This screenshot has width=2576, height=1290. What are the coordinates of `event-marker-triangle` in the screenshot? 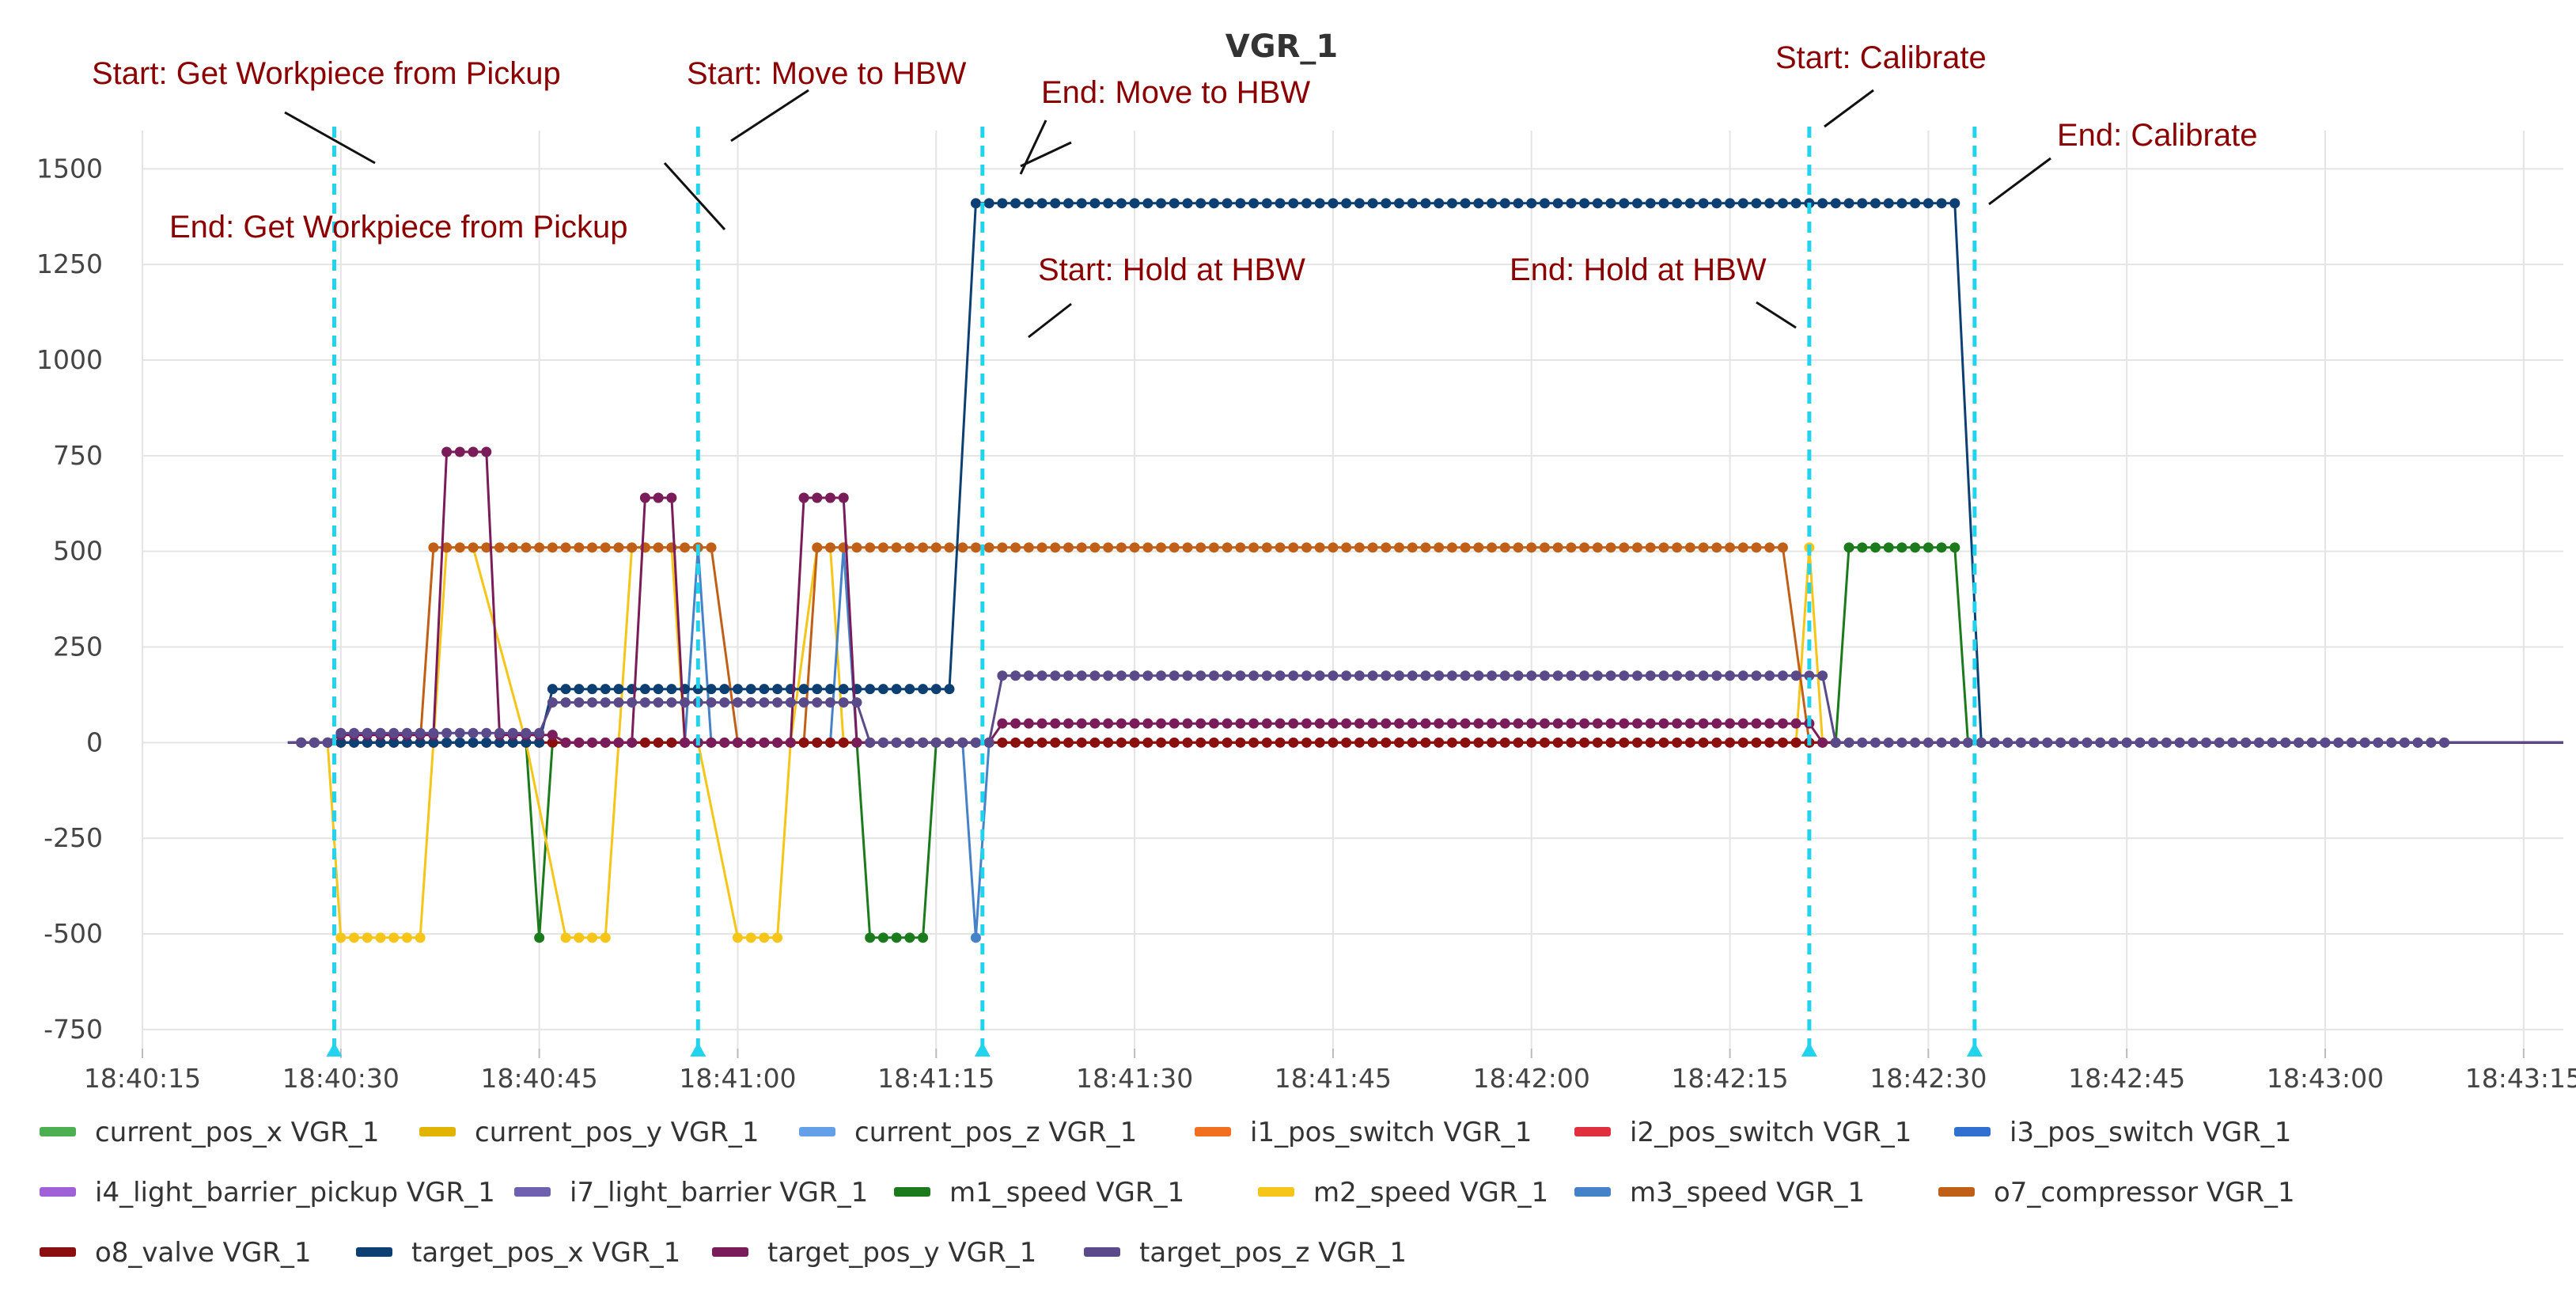 It's located at (698, 1049).